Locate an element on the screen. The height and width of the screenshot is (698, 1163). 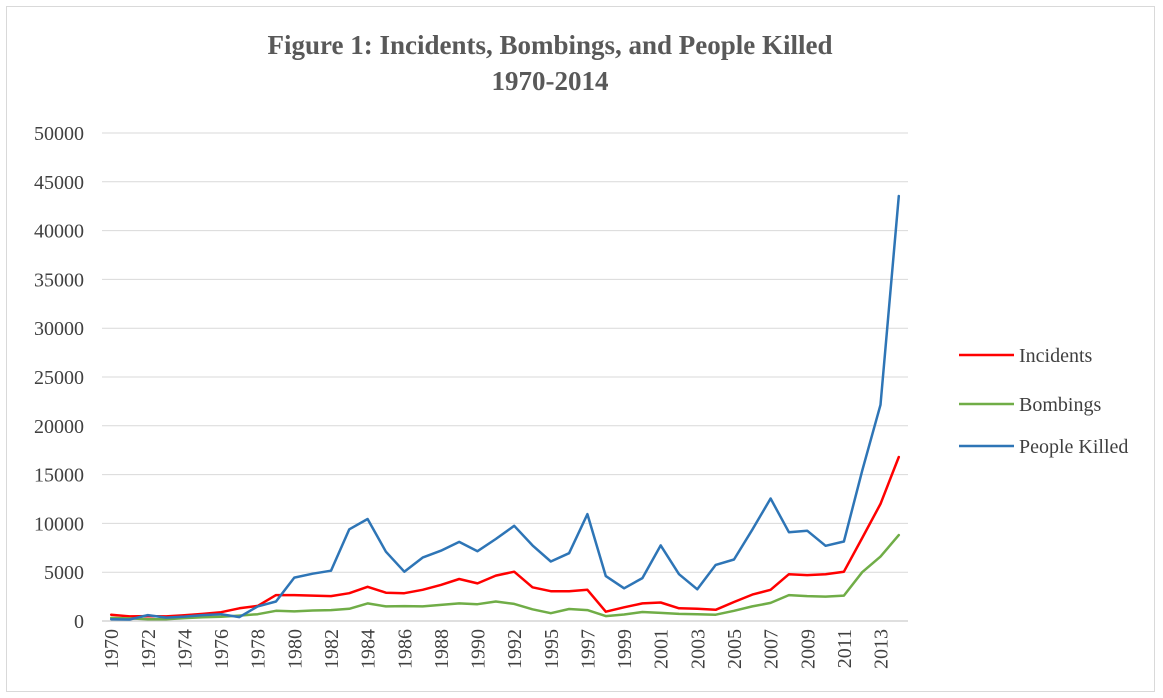
legend-entry: Incidents is located at coordinates (1026, 356).